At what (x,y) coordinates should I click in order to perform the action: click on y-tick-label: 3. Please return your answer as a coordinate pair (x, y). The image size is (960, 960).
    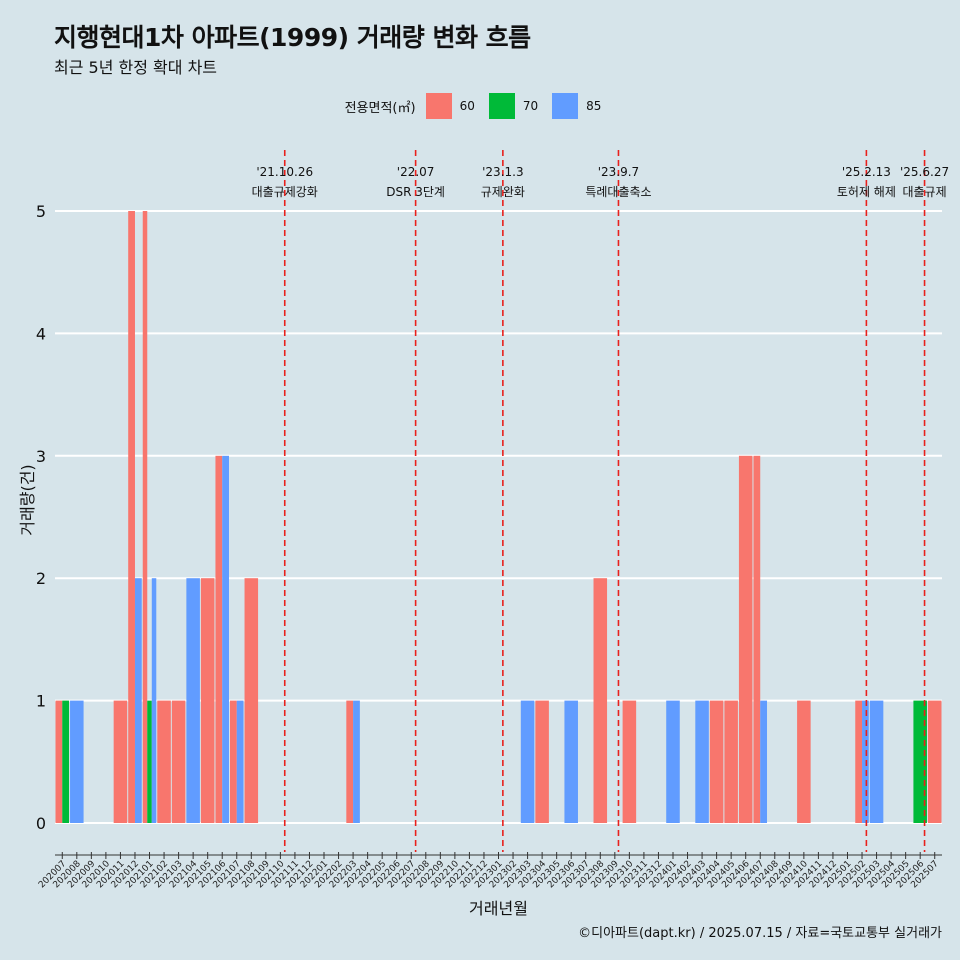
    Looking at the image, I should click on (41, 456).